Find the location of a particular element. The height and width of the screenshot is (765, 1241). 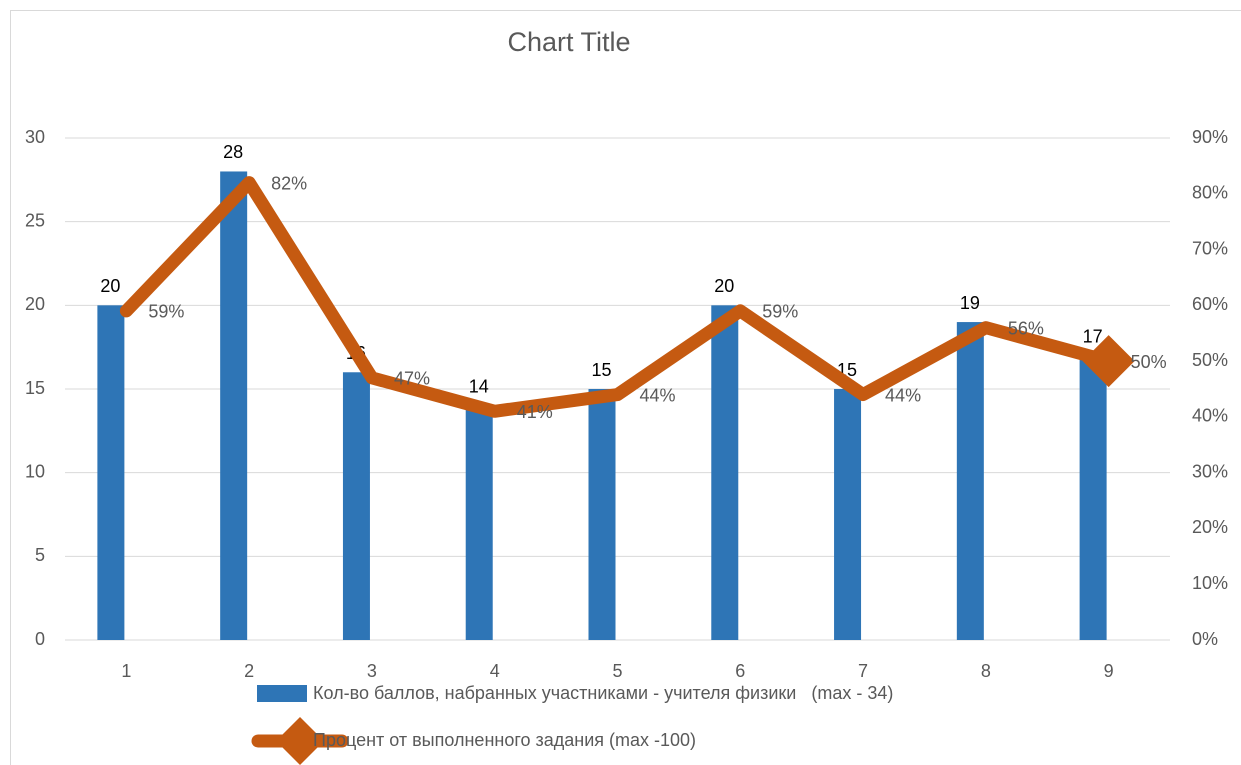

y2-tick-label: 60% is located at coordinates (1210, 304).